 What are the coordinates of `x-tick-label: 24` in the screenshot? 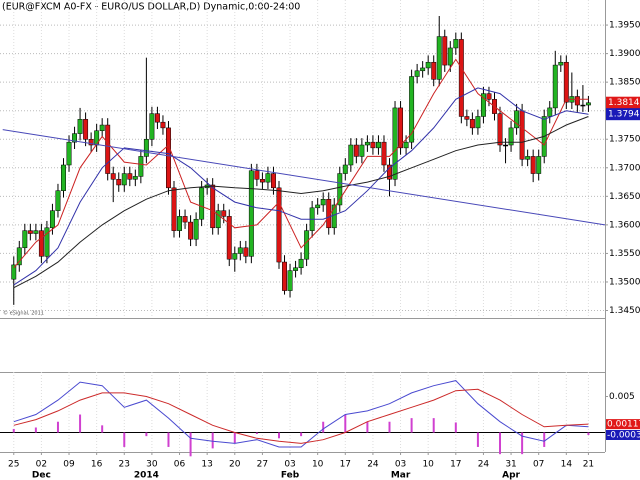 It's located at (484, 465).